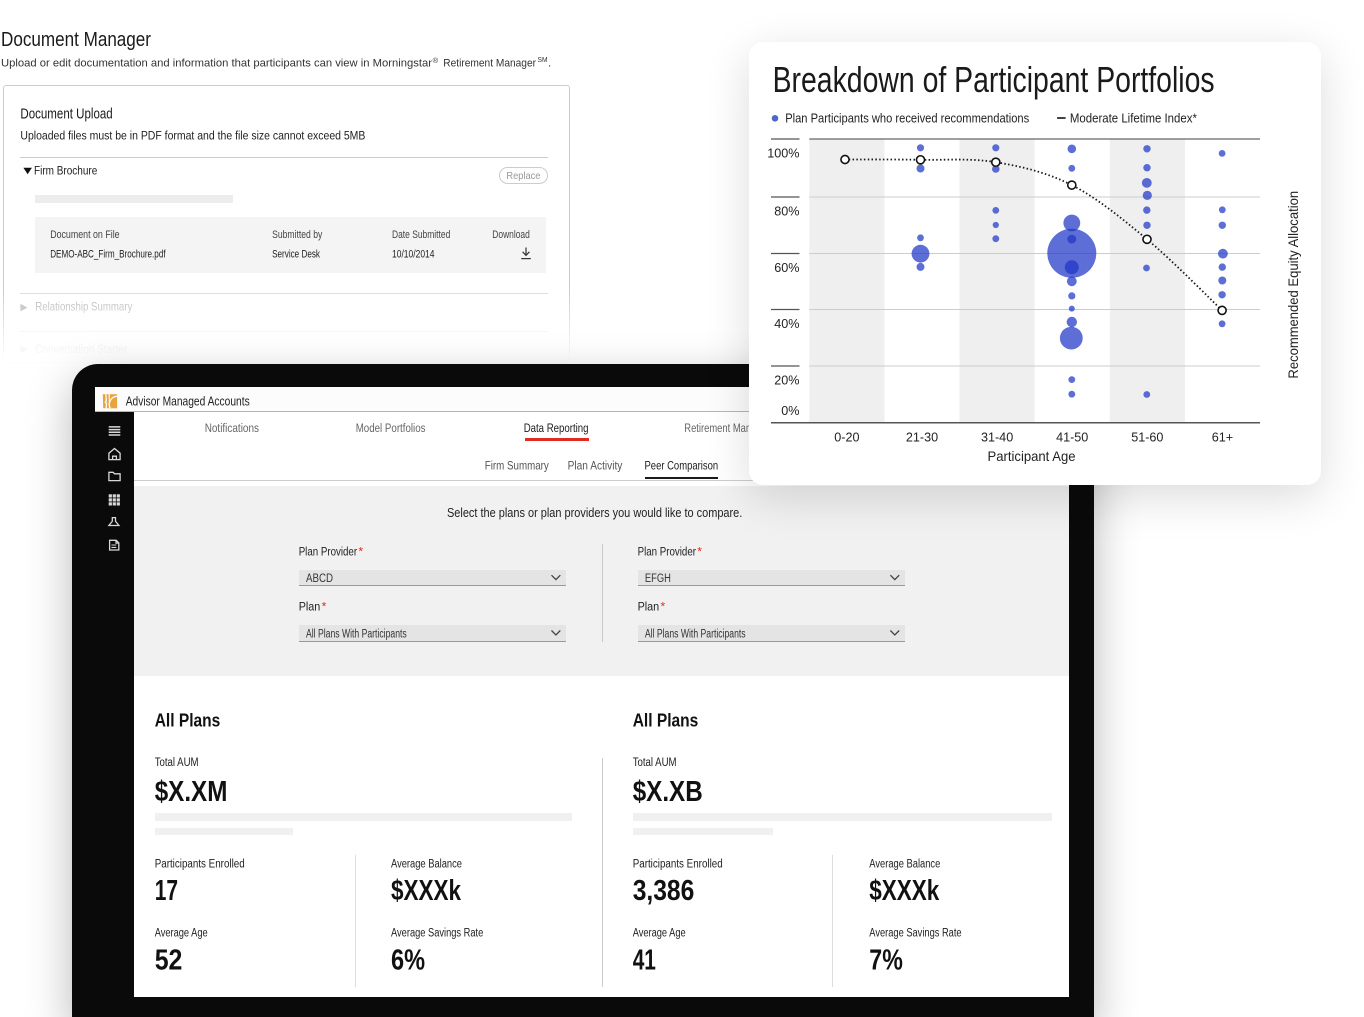 The width and height of the screenshot is (1364, 1017). What do you see at coordinates (786, 323) in the screenshot?
I see `svg-text: 40%` at bounding box center [786, 323].